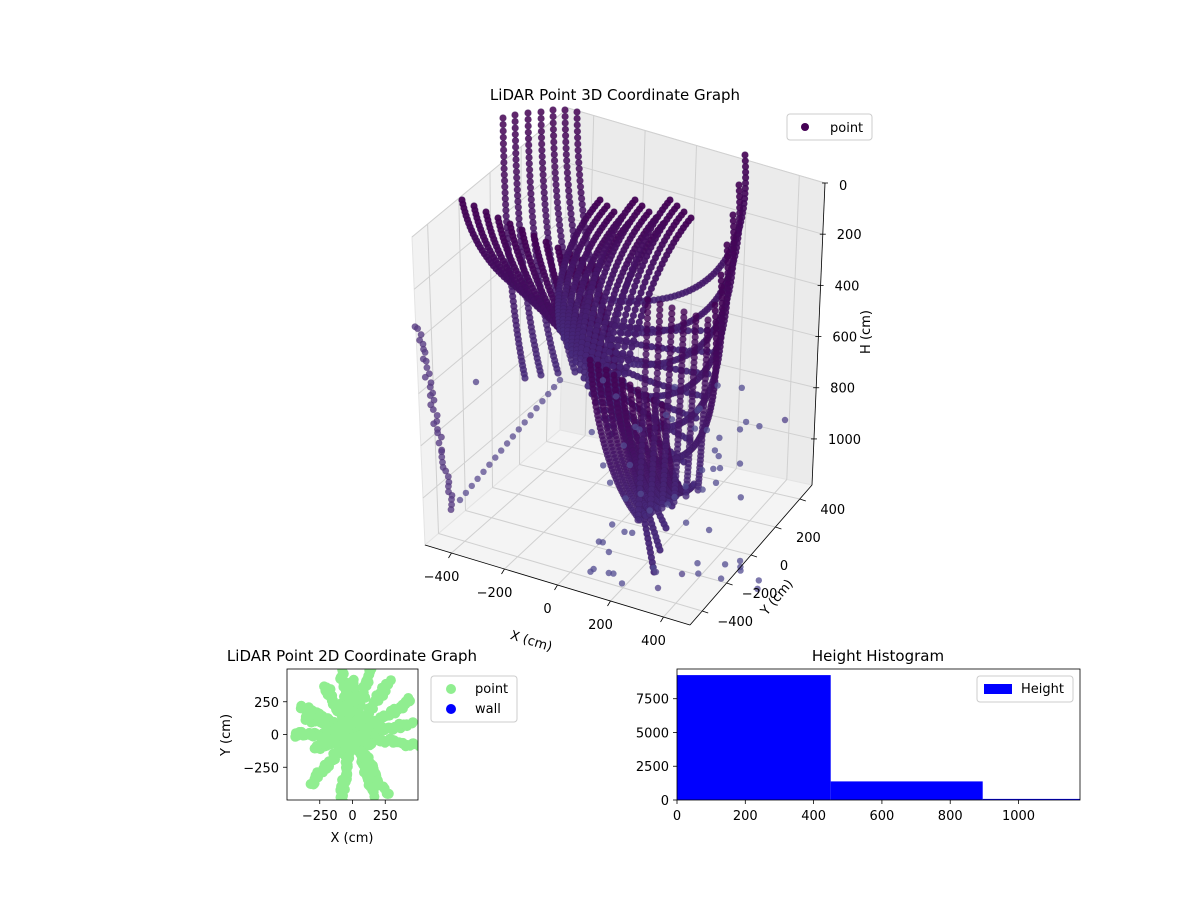 This screenshot has width=1200, height=904. I want to click on 2d-x-tick-label: −250, so click(320, 816).